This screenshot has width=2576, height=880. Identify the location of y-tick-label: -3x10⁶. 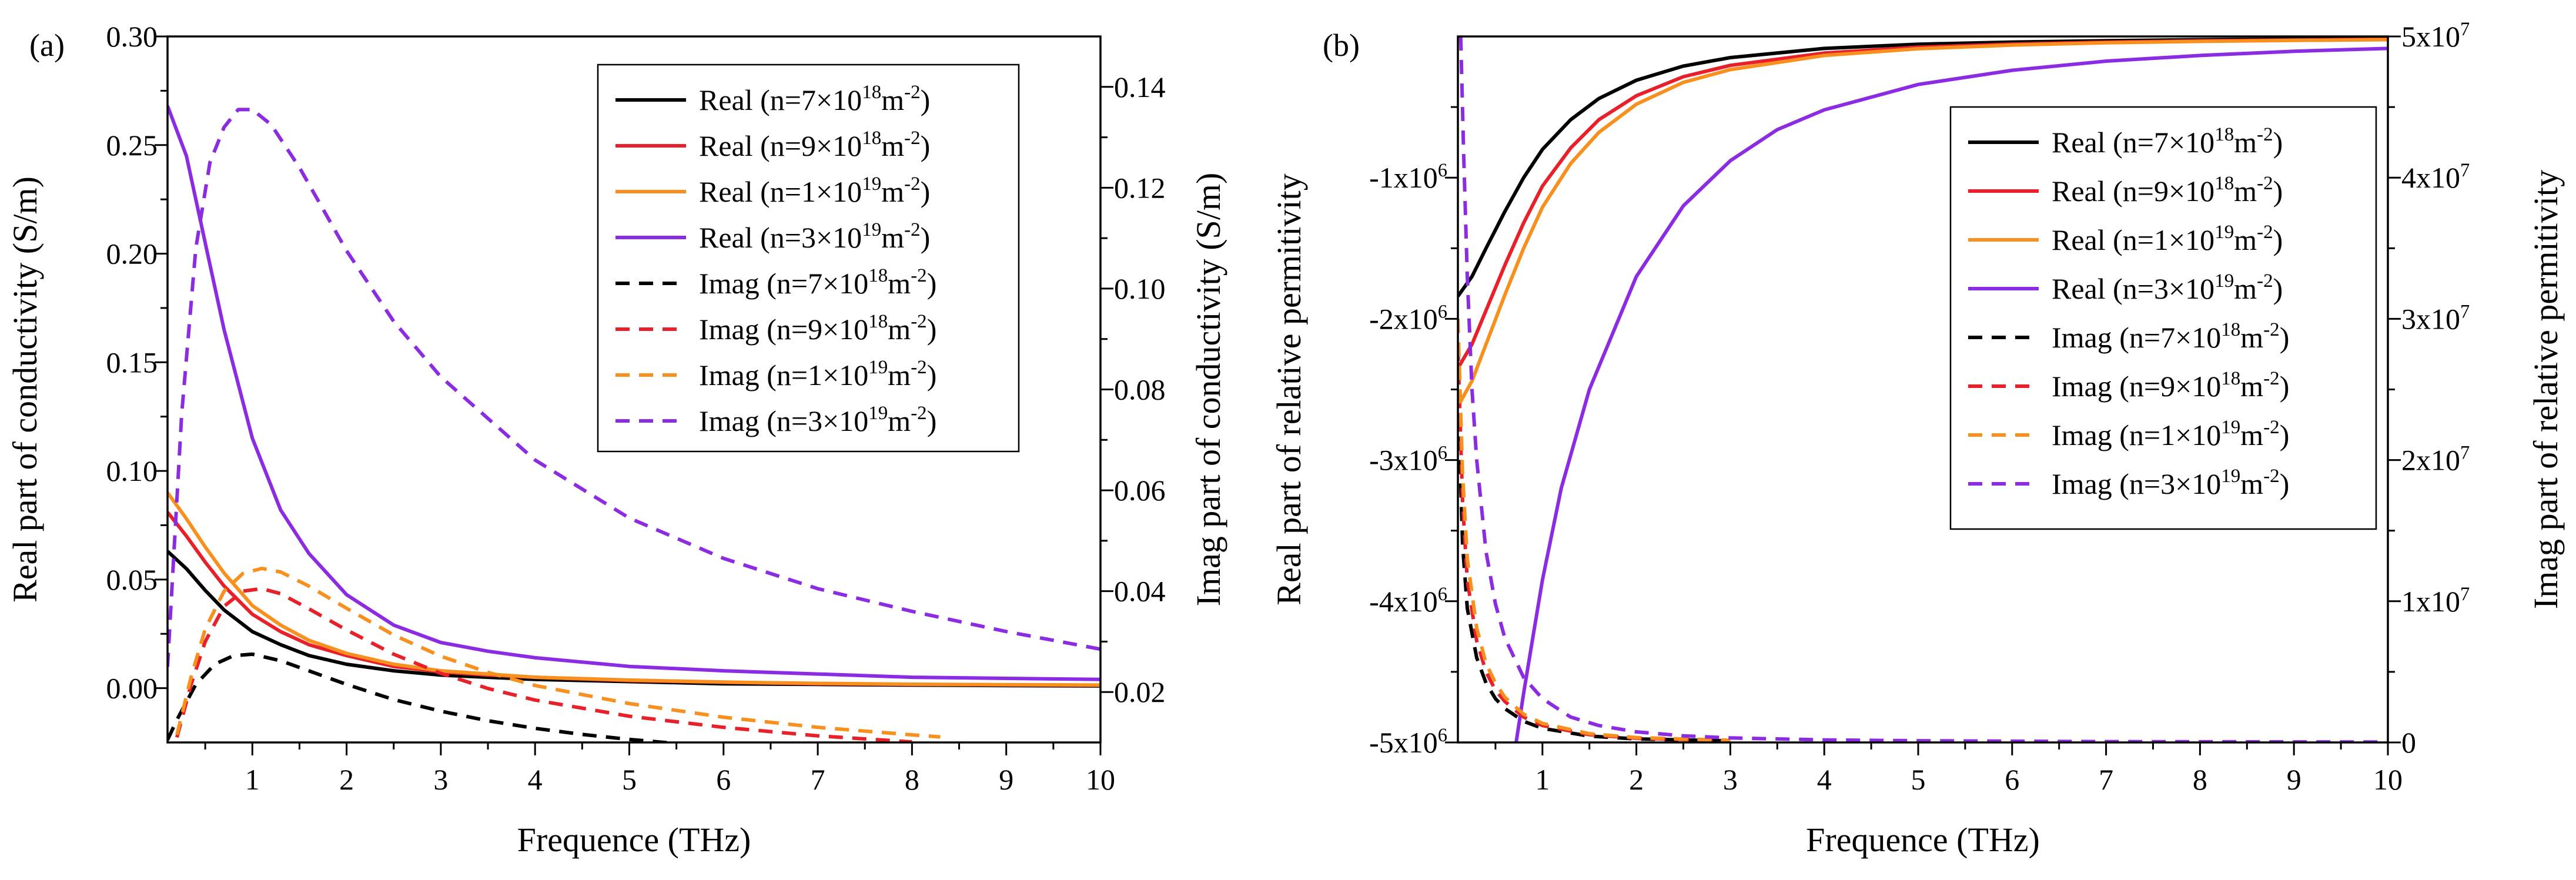
(1408, 460).